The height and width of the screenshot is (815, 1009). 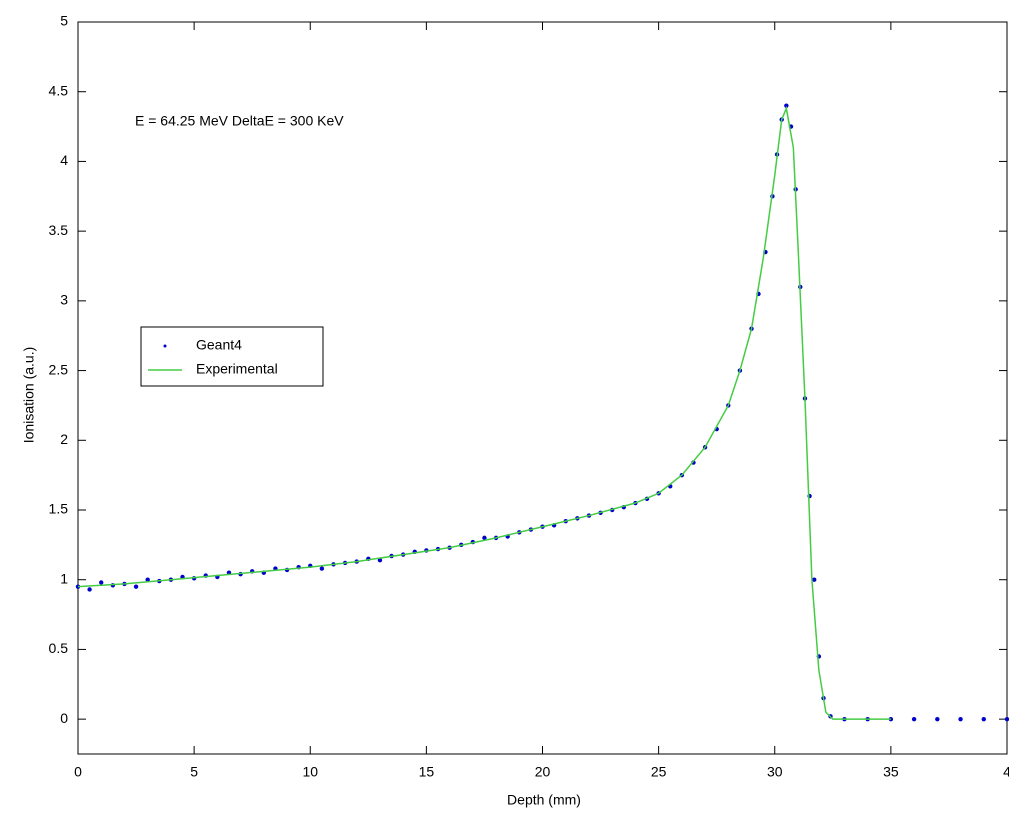 I want to click on x-tick-label: 20, so click(x=543, y=772).